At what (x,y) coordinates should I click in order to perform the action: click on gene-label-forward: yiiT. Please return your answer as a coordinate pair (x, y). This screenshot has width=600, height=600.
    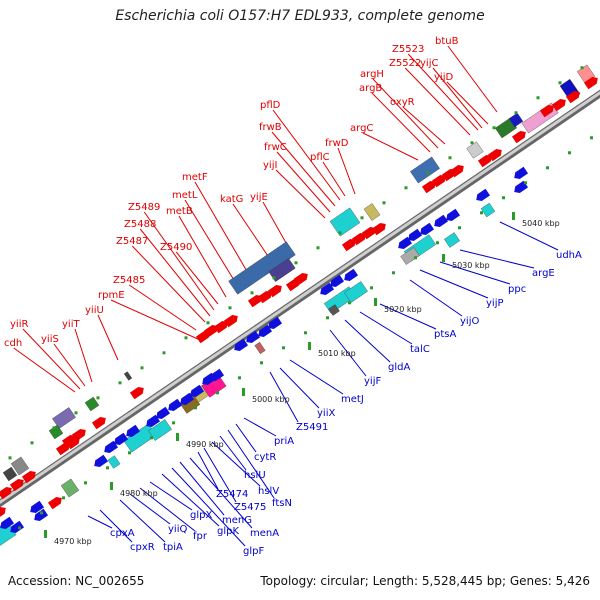
    Looking at the image, I should click on (71, 324).